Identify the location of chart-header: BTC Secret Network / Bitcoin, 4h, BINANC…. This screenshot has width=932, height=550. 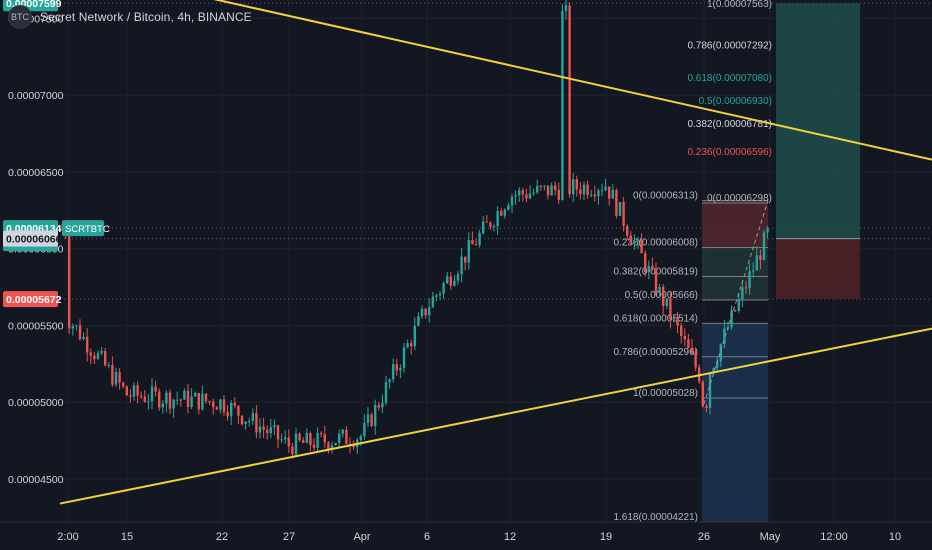
(130, 17).